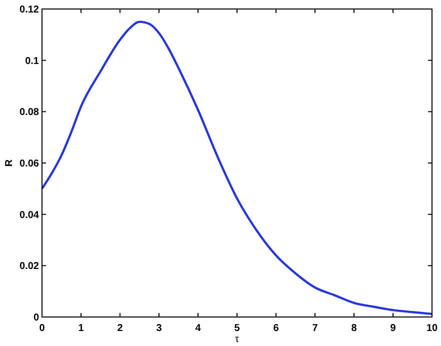  Describe the element at coordinates (30, 215) in the screenshot. I see `y-tick-label: 0.04` at that location.